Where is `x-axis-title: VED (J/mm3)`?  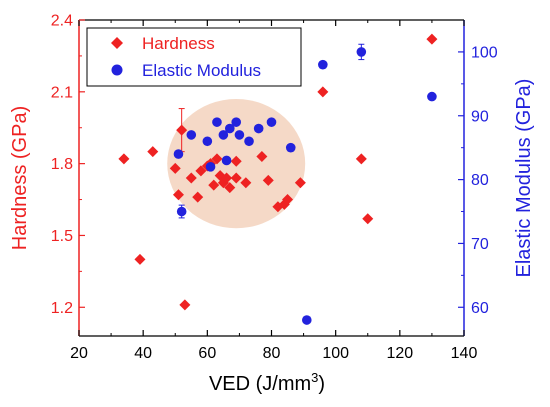 x-axis-title: VED (J/mm3) is located at coordinates (267, 382).